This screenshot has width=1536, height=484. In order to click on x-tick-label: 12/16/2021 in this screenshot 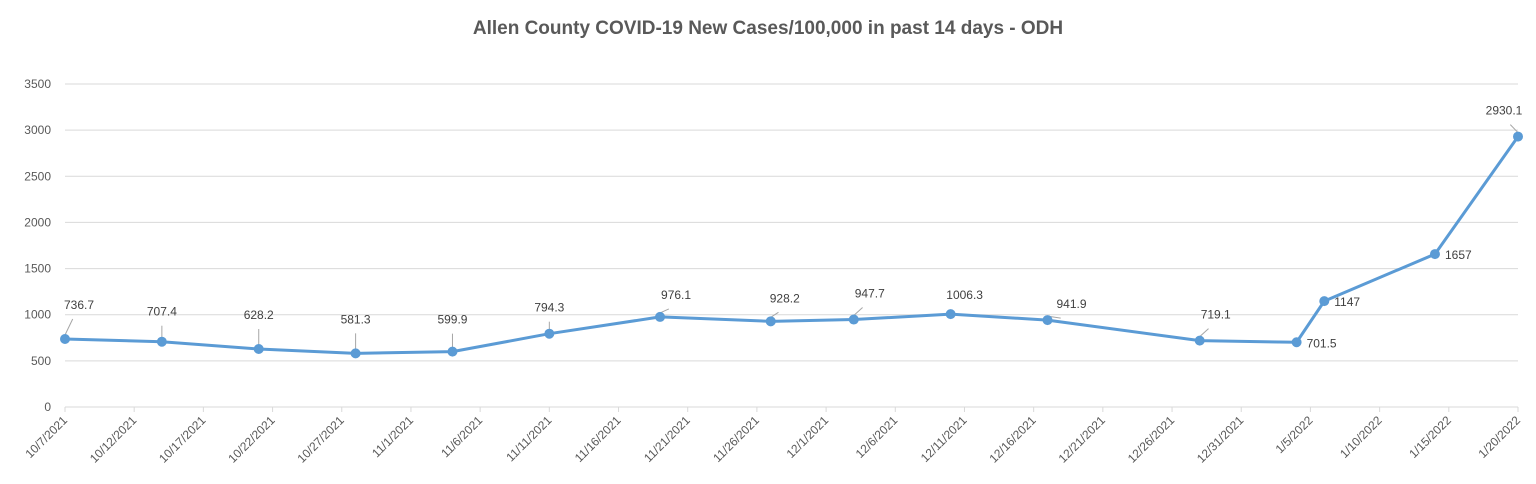, I will do `click(1012, 439)`.